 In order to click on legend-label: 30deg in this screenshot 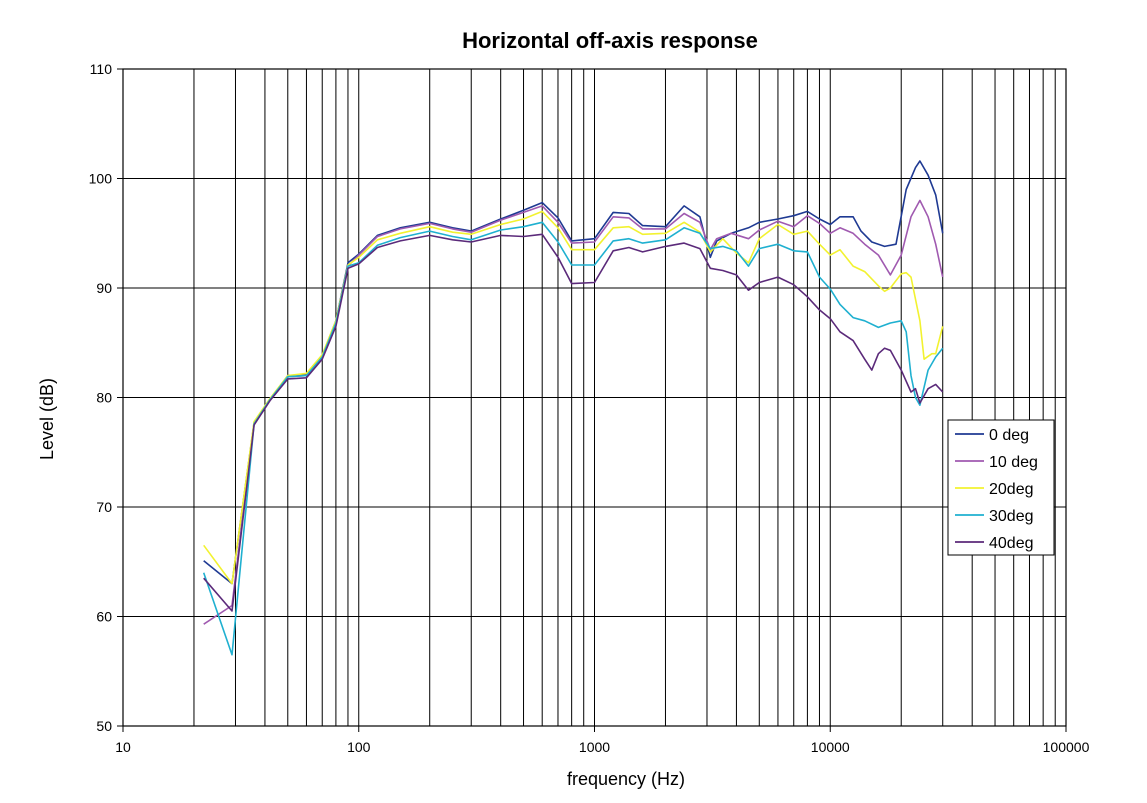, I will do `click(1011, 516)`.